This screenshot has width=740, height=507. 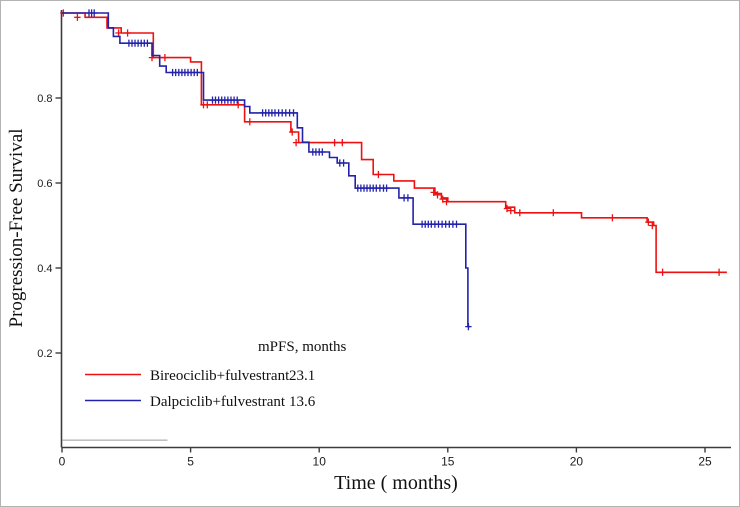 What do you see at coordinates (302, 347) in the screenshot?
I see `legend-header: mPFS, months` at bounding box center [302, 347].